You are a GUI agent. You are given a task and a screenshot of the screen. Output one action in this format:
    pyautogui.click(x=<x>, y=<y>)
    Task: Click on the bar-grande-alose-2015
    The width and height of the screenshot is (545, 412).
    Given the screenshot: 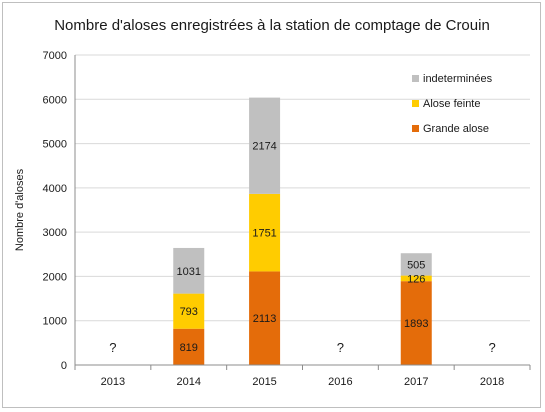 What is the action you would take?
    pyautogui.click(x=265, y=318)
    